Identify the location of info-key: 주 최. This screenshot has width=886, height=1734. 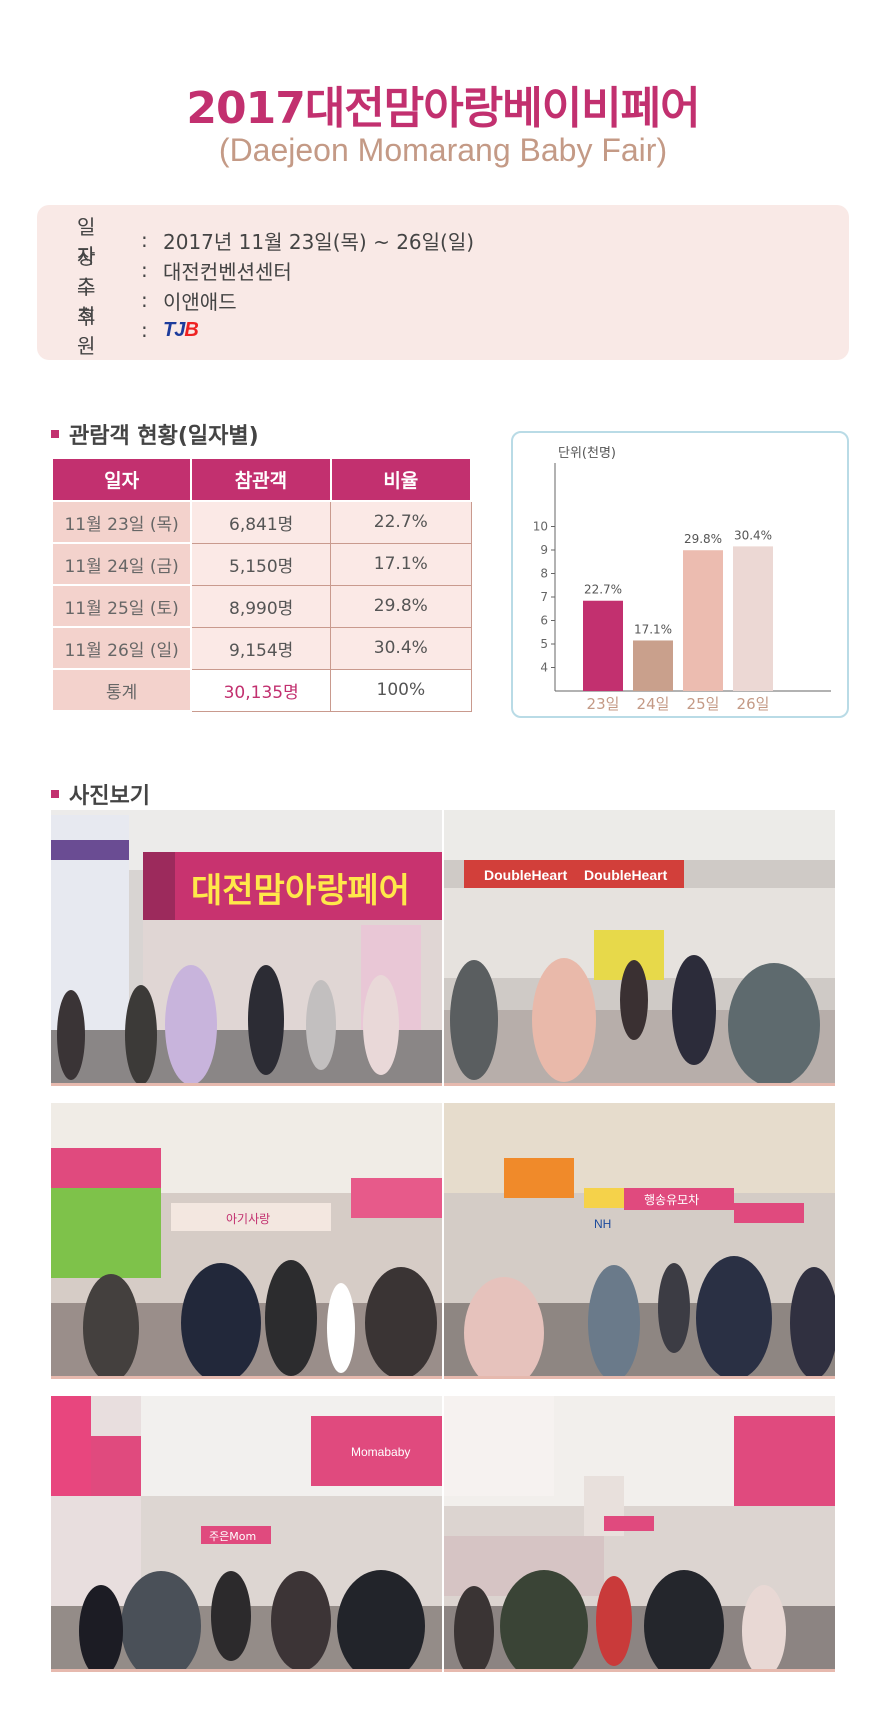
(91, 301).